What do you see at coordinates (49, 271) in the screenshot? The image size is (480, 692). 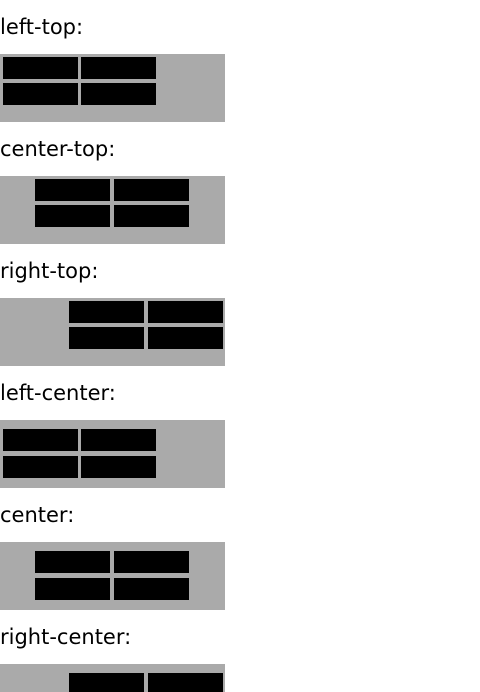 I see `section-label: right-top:` at bounding box center [49, 271].